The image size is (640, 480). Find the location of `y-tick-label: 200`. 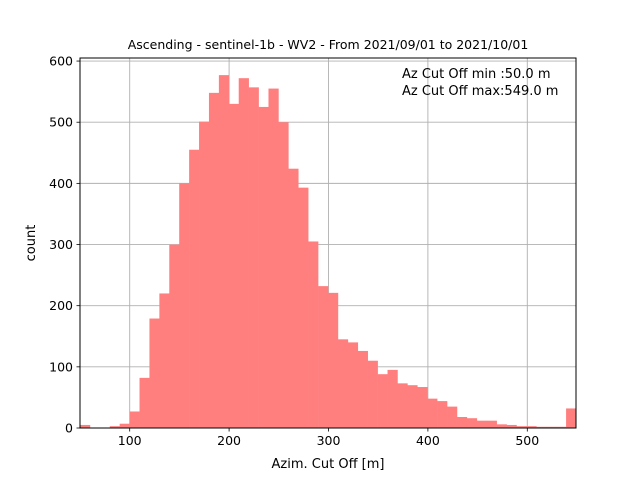

y-tick-label: 200 is located at coordinates (61, 305).